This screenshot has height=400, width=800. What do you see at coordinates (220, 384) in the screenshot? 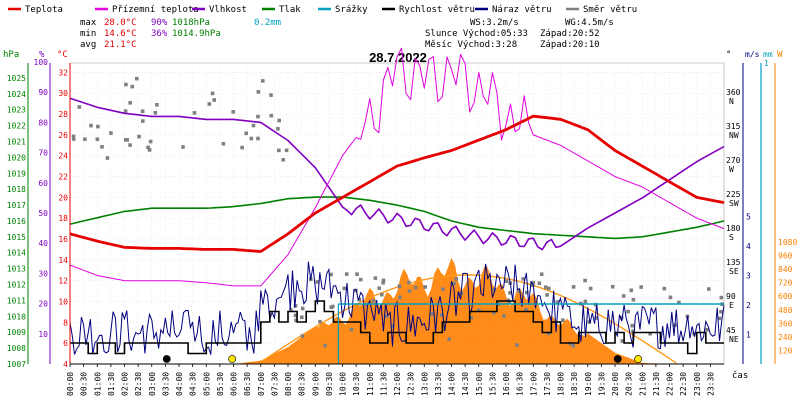
I see `x-tick-label: 05:30` at bounding box center [220, 384].